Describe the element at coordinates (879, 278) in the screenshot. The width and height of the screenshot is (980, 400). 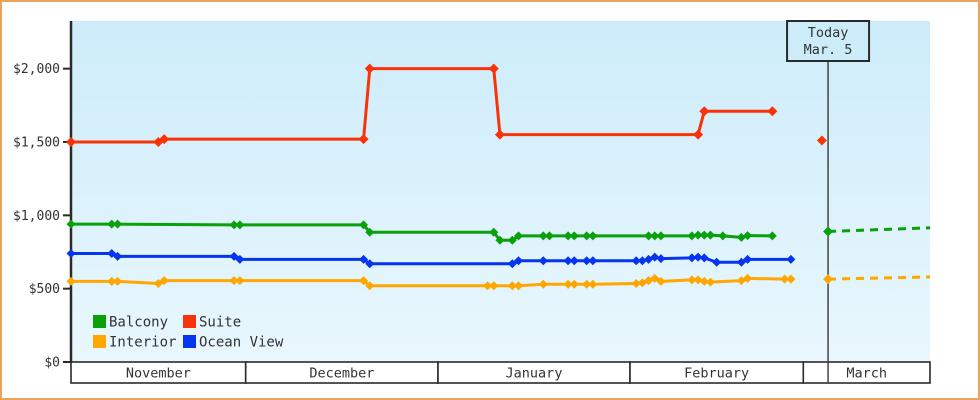
I see `forecast-line-interior` at that location.